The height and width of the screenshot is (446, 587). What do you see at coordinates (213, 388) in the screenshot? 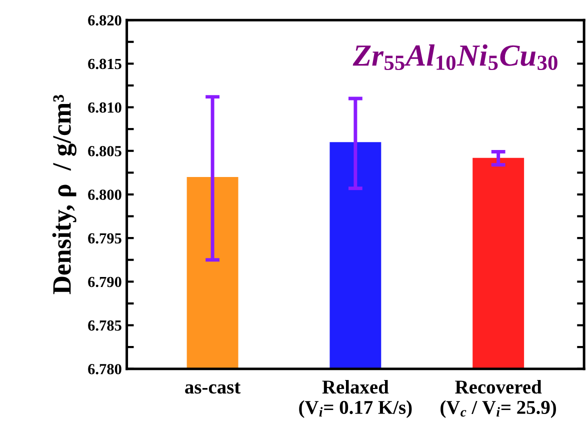
I see `x-tick-label: as-cast` at bounding box center [213, 388].